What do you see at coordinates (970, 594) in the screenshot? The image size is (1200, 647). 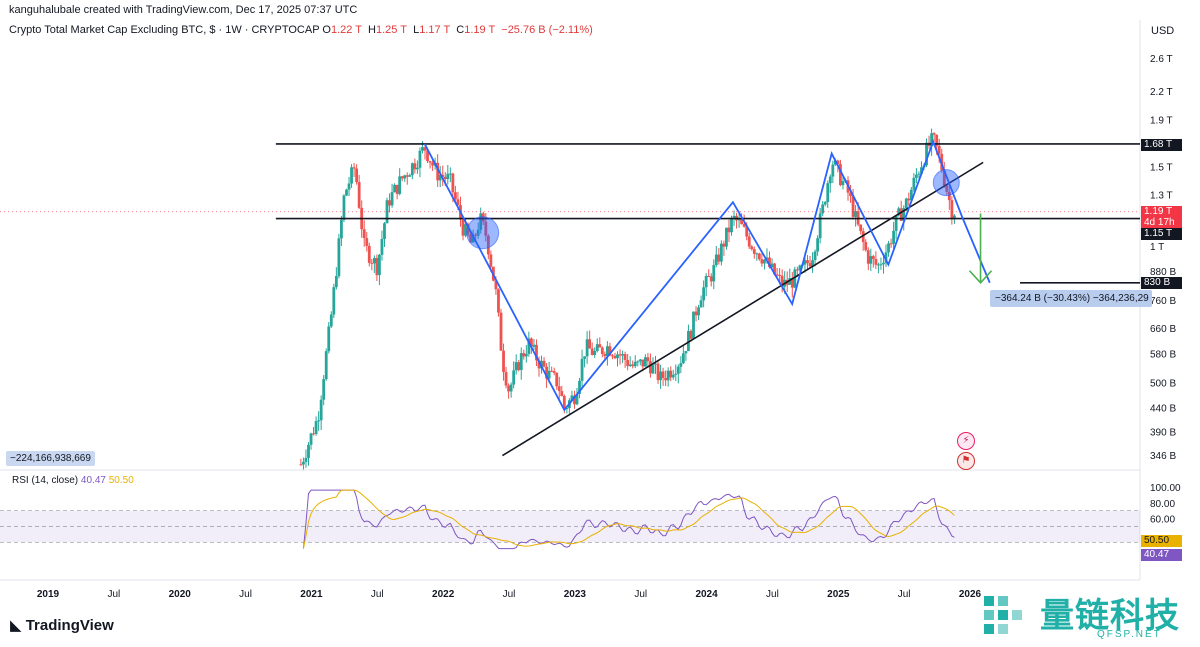 I see `x-tick-label: 2026` at bounding box center [970, 594].